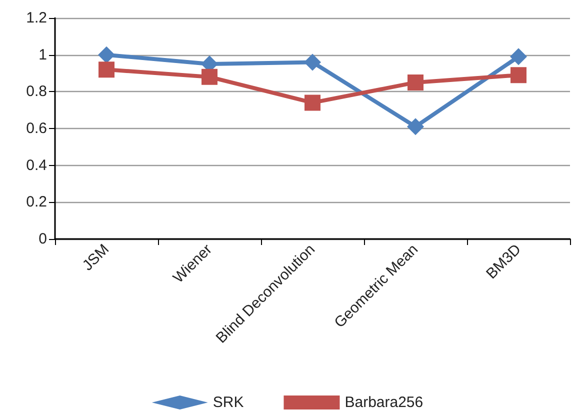 This screenshot has width=575, height=417. Describe the element at coordinates (42, 55) in the screenshot. I see `y-tick-label: 1` at that location.